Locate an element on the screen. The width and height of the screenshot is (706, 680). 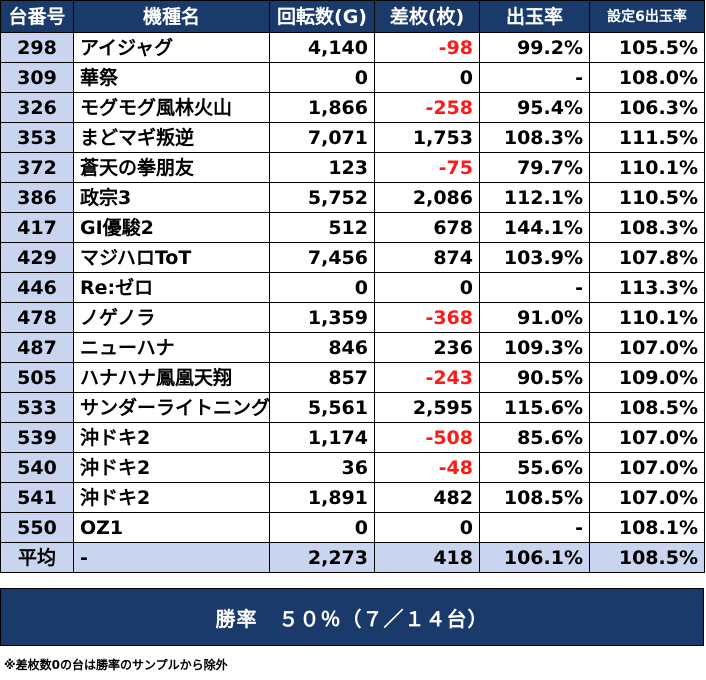
footnote: ※差枚数0の台は勝率のサンプルから除外 is located at coordinates (116, 665).